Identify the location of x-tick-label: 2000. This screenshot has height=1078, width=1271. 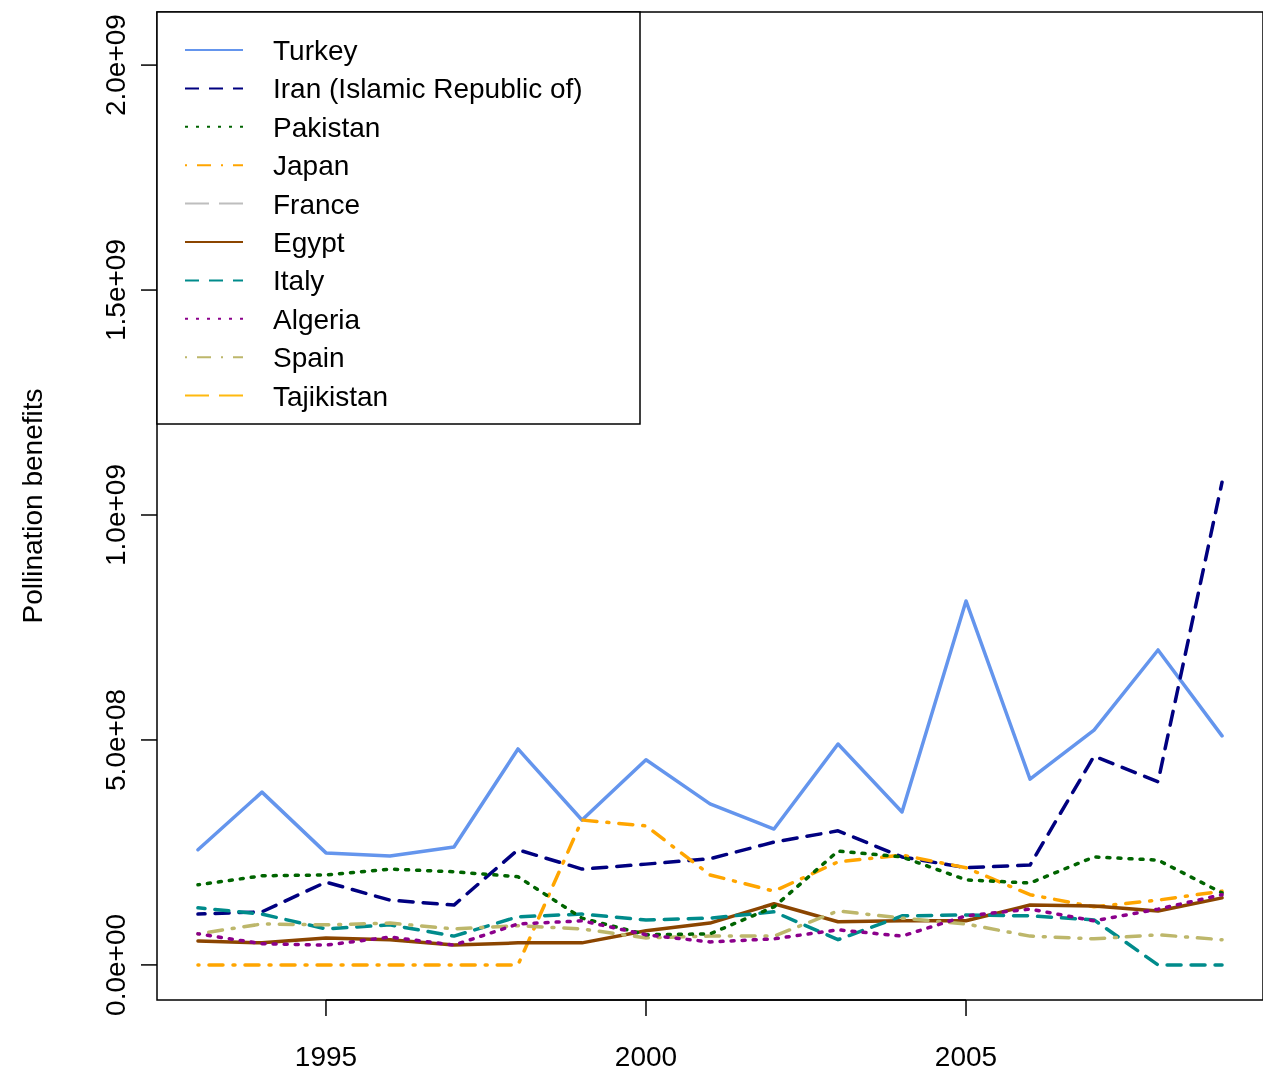
(646, 1056).